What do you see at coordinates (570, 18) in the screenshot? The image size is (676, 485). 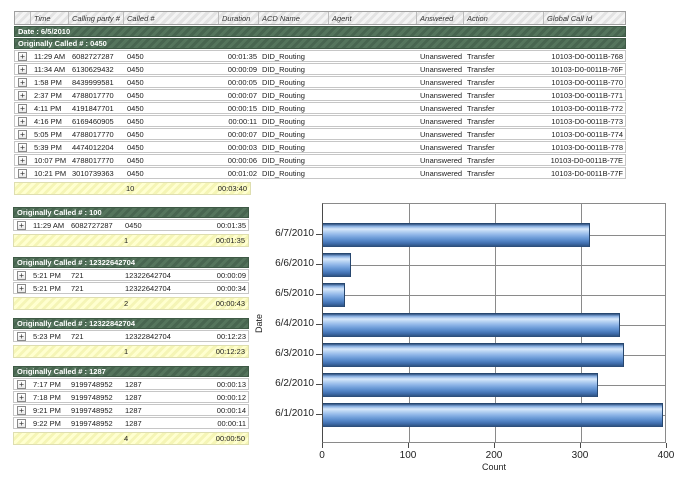 I see `column-header-global-call-id: Global Call Id` at bounding box center [570, 18].